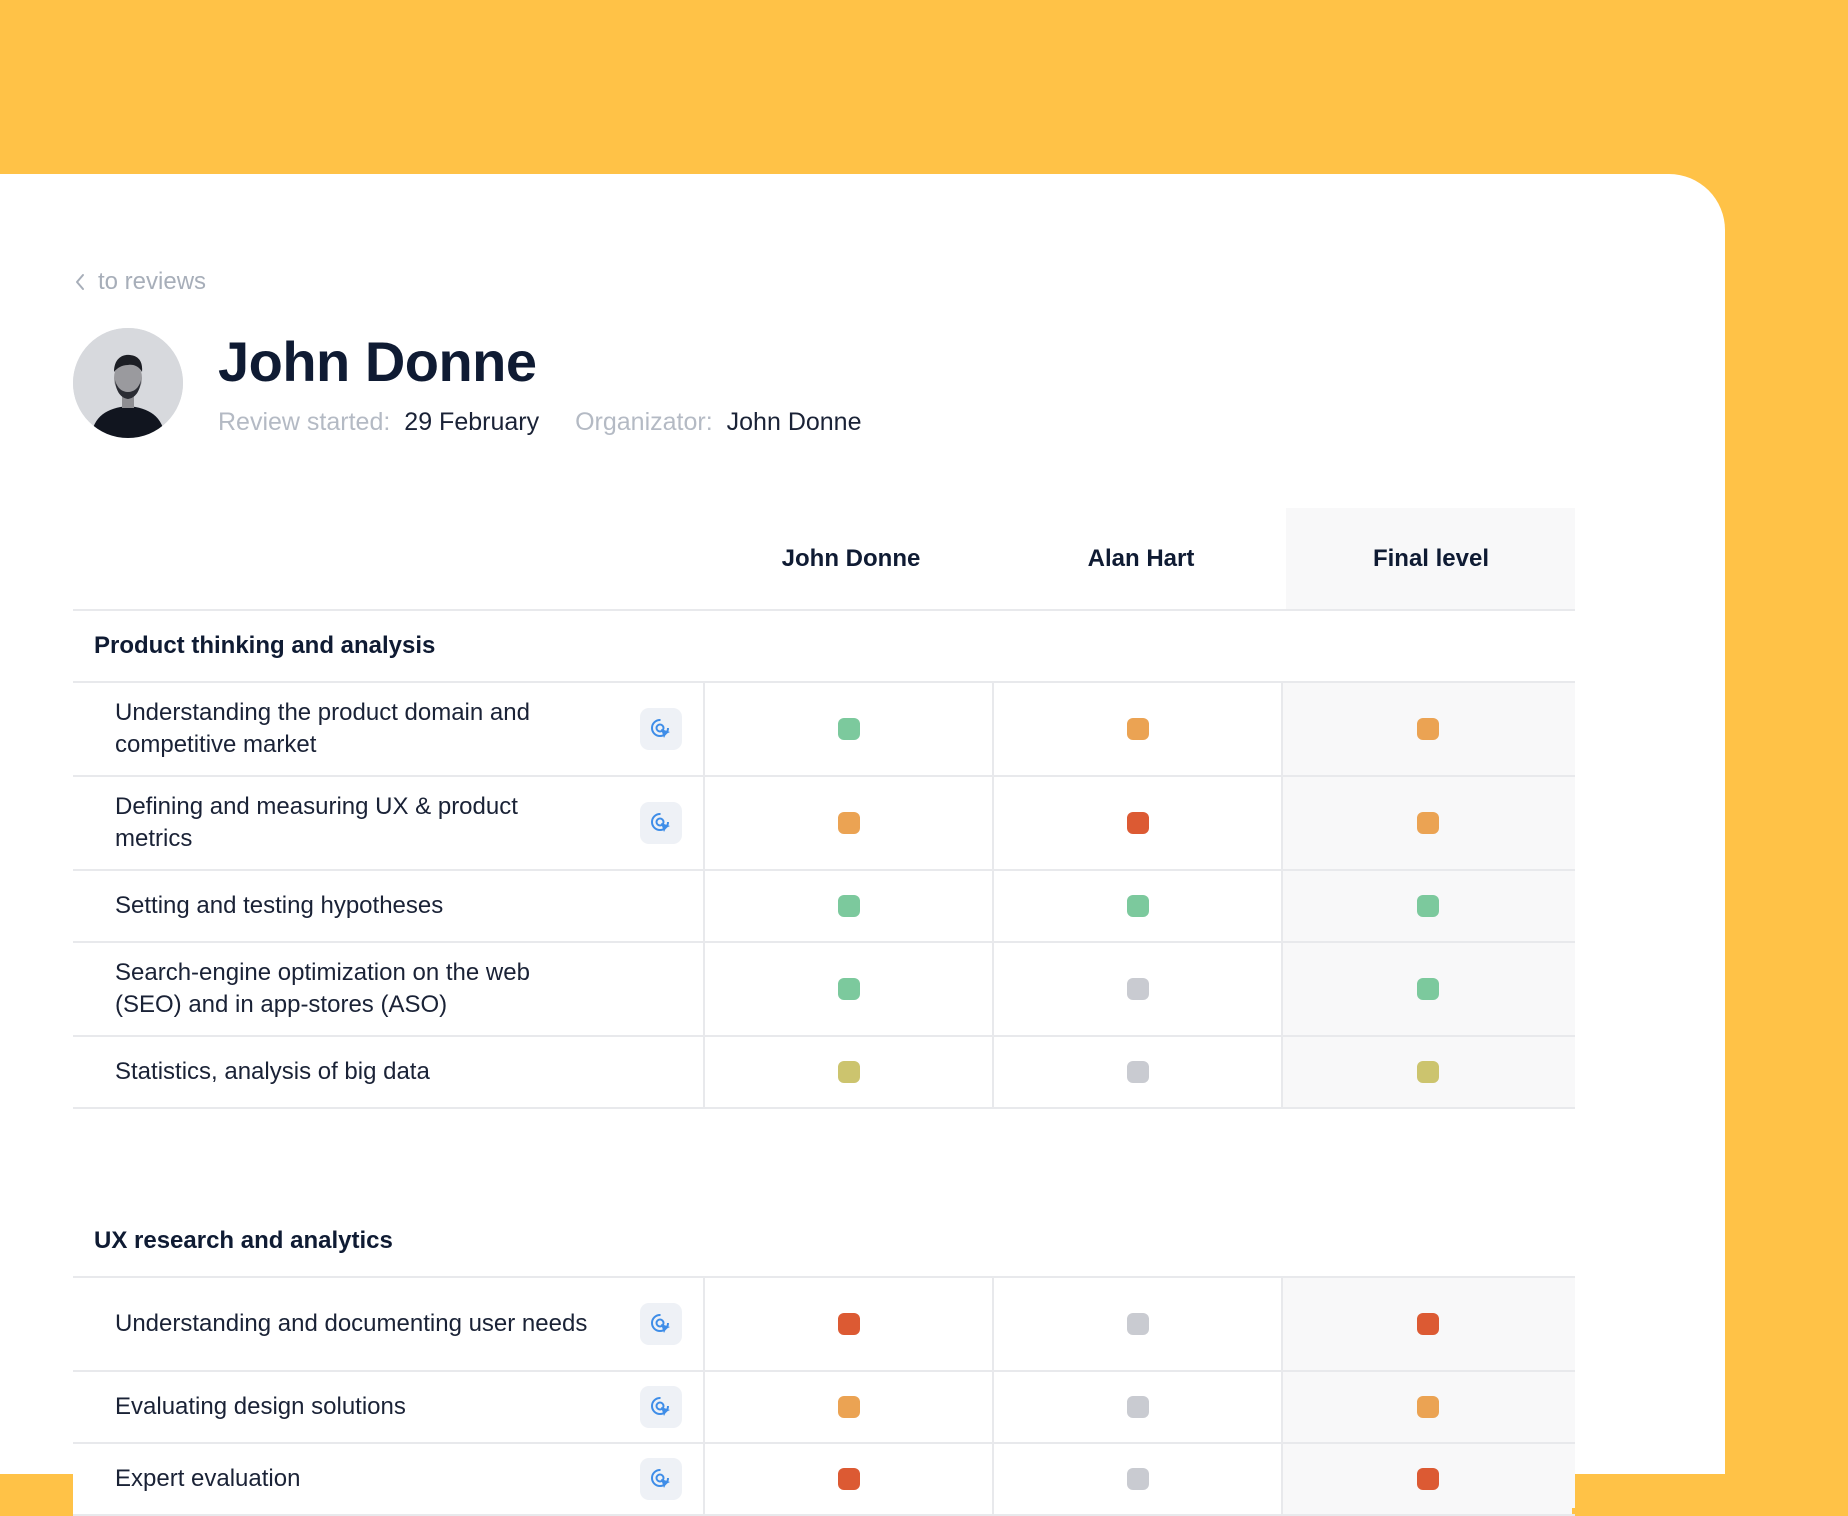 The height and width of the screenshot is (1516, 1848). Describe the element at coordinates (260, 1406) in the screenshot. I see `skill-name: Evaluating design solutions` at that location.